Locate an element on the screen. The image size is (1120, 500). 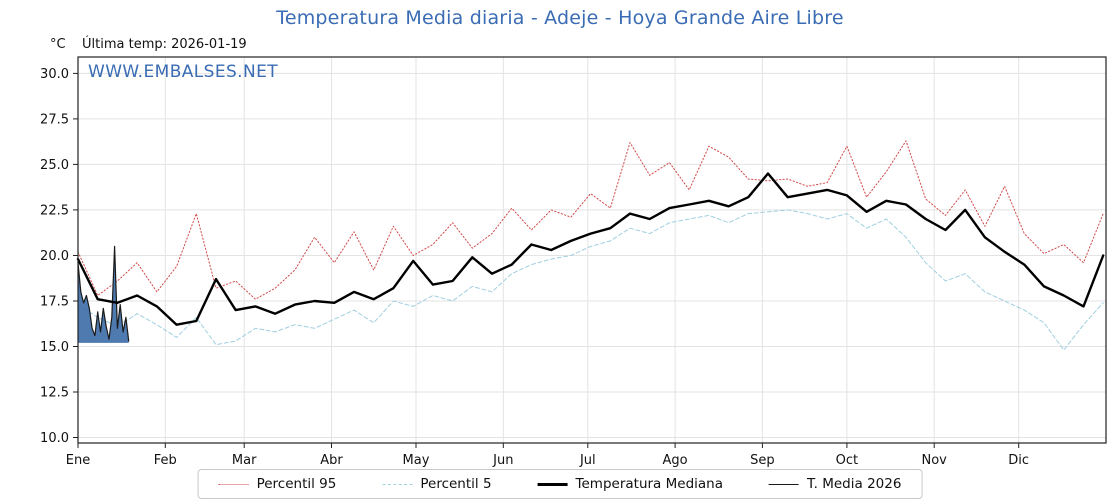
current-year-fill is located at coordinates (103, 294).